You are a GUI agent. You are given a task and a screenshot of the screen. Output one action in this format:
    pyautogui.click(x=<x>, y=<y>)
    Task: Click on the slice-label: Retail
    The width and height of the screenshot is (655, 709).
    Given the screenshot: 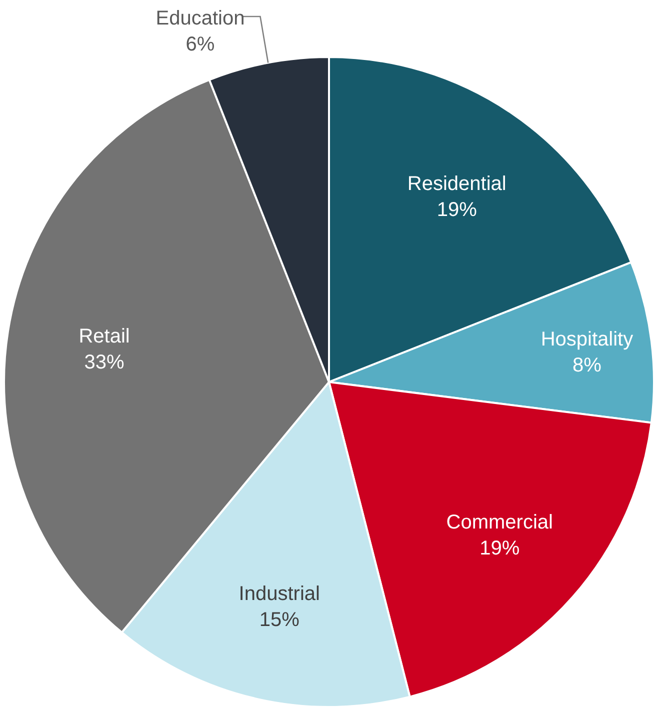 What is the action you would take?
    pyautogui.click(x=104, y=336)
    